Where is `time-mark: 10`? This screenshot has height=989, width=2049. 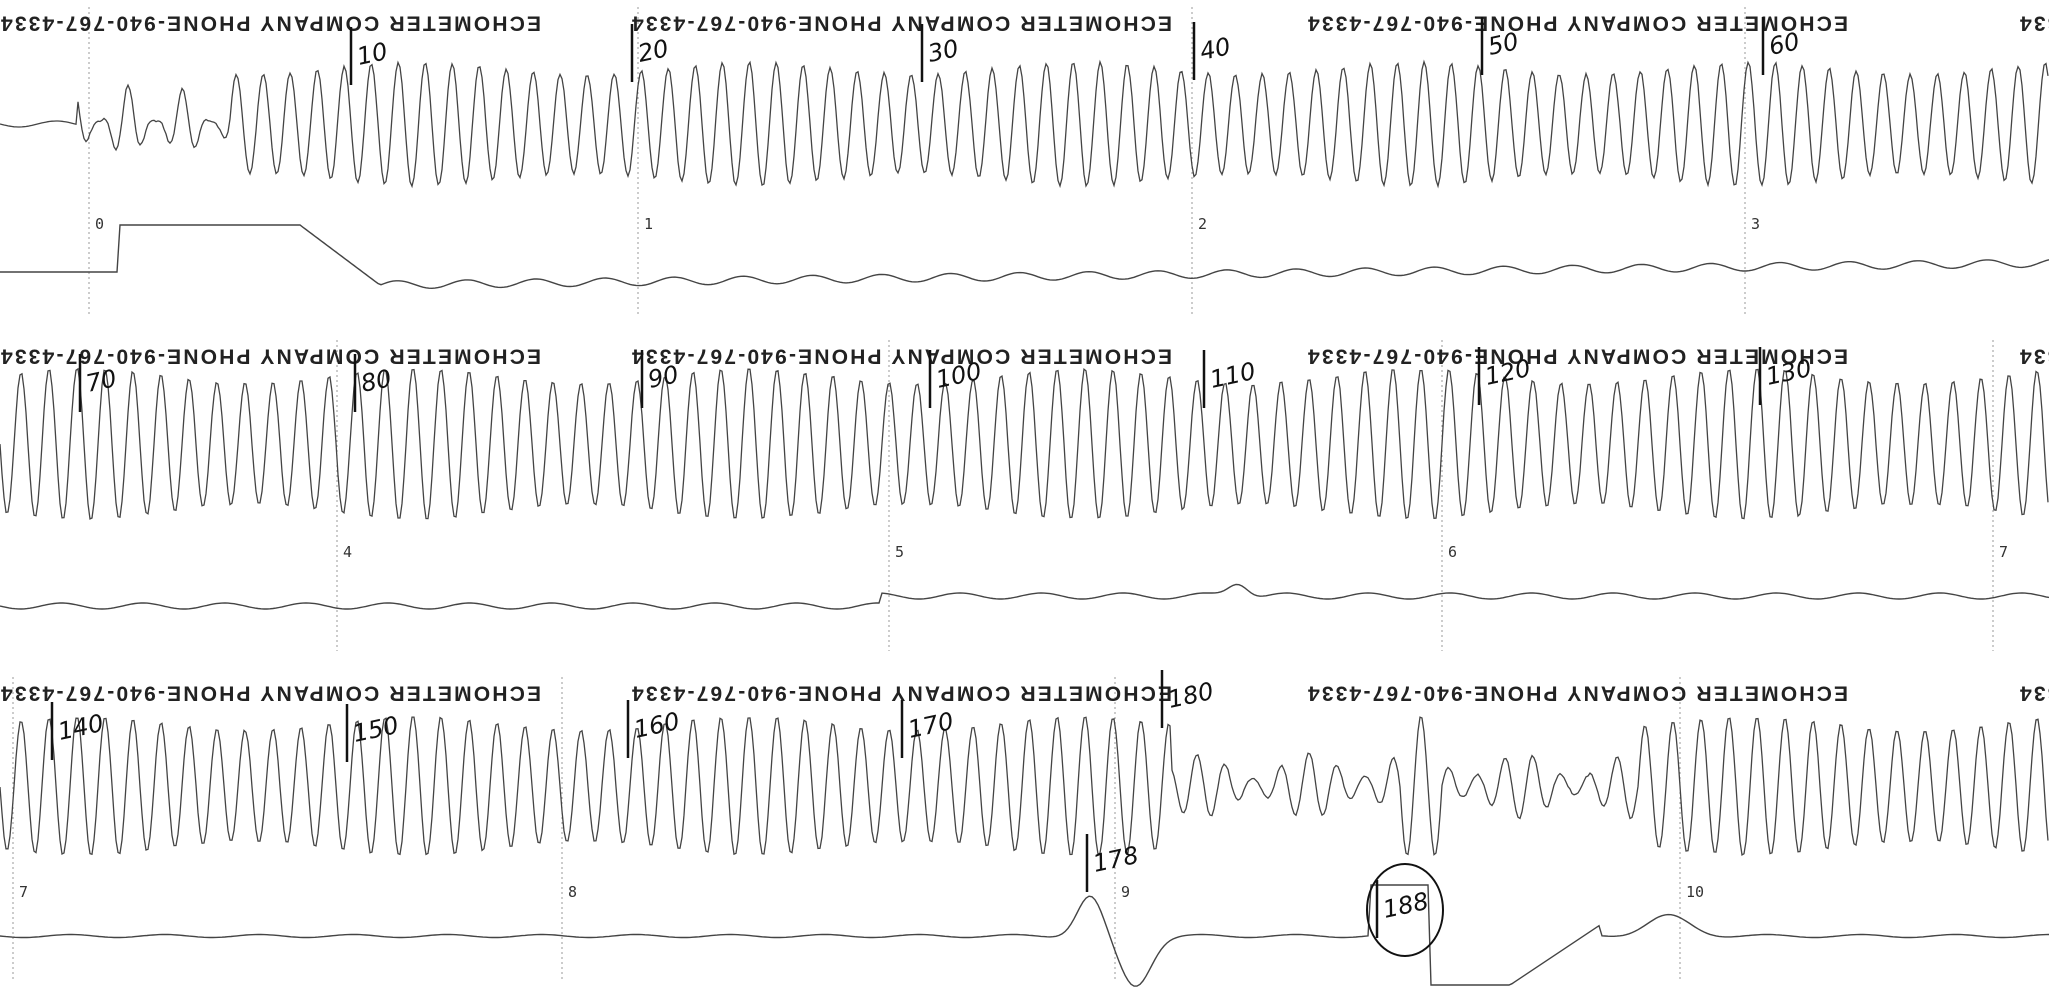 time-mark: 10 is located at coordinates (1695, 892).